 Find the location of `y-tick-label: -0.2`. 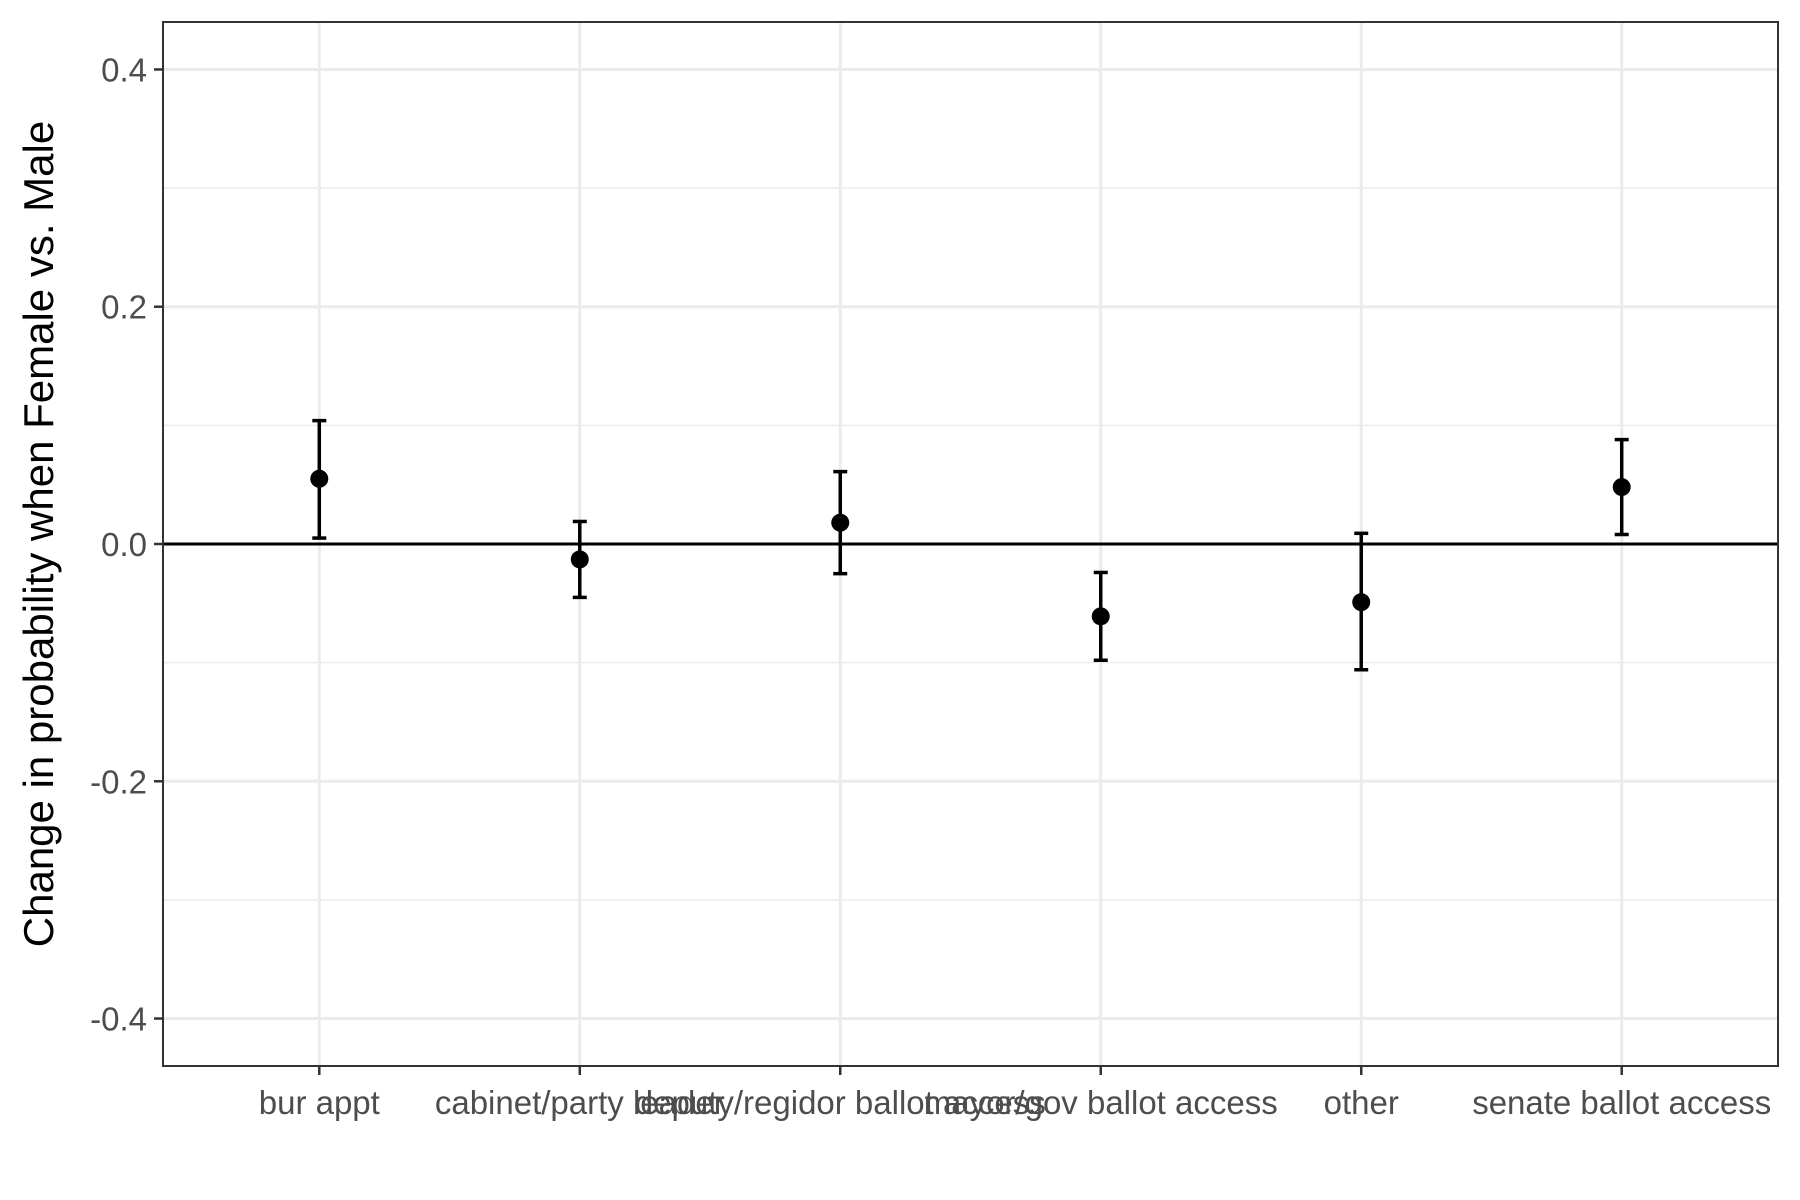

y-tick-label: -0.2 is located at coordinates (118, 781).